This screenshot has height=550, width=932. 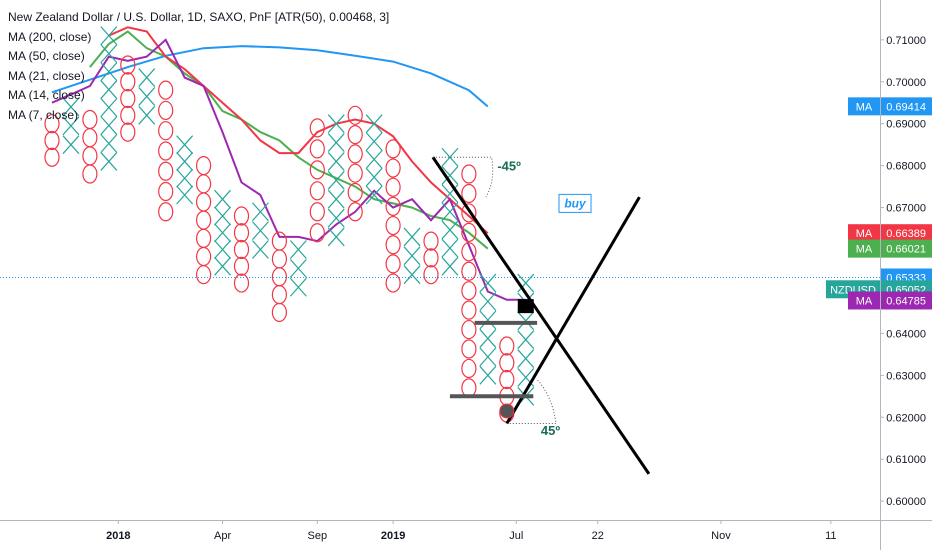 I want to click on legend-ma-7: MA (7, close), so click(x=43, y=114).